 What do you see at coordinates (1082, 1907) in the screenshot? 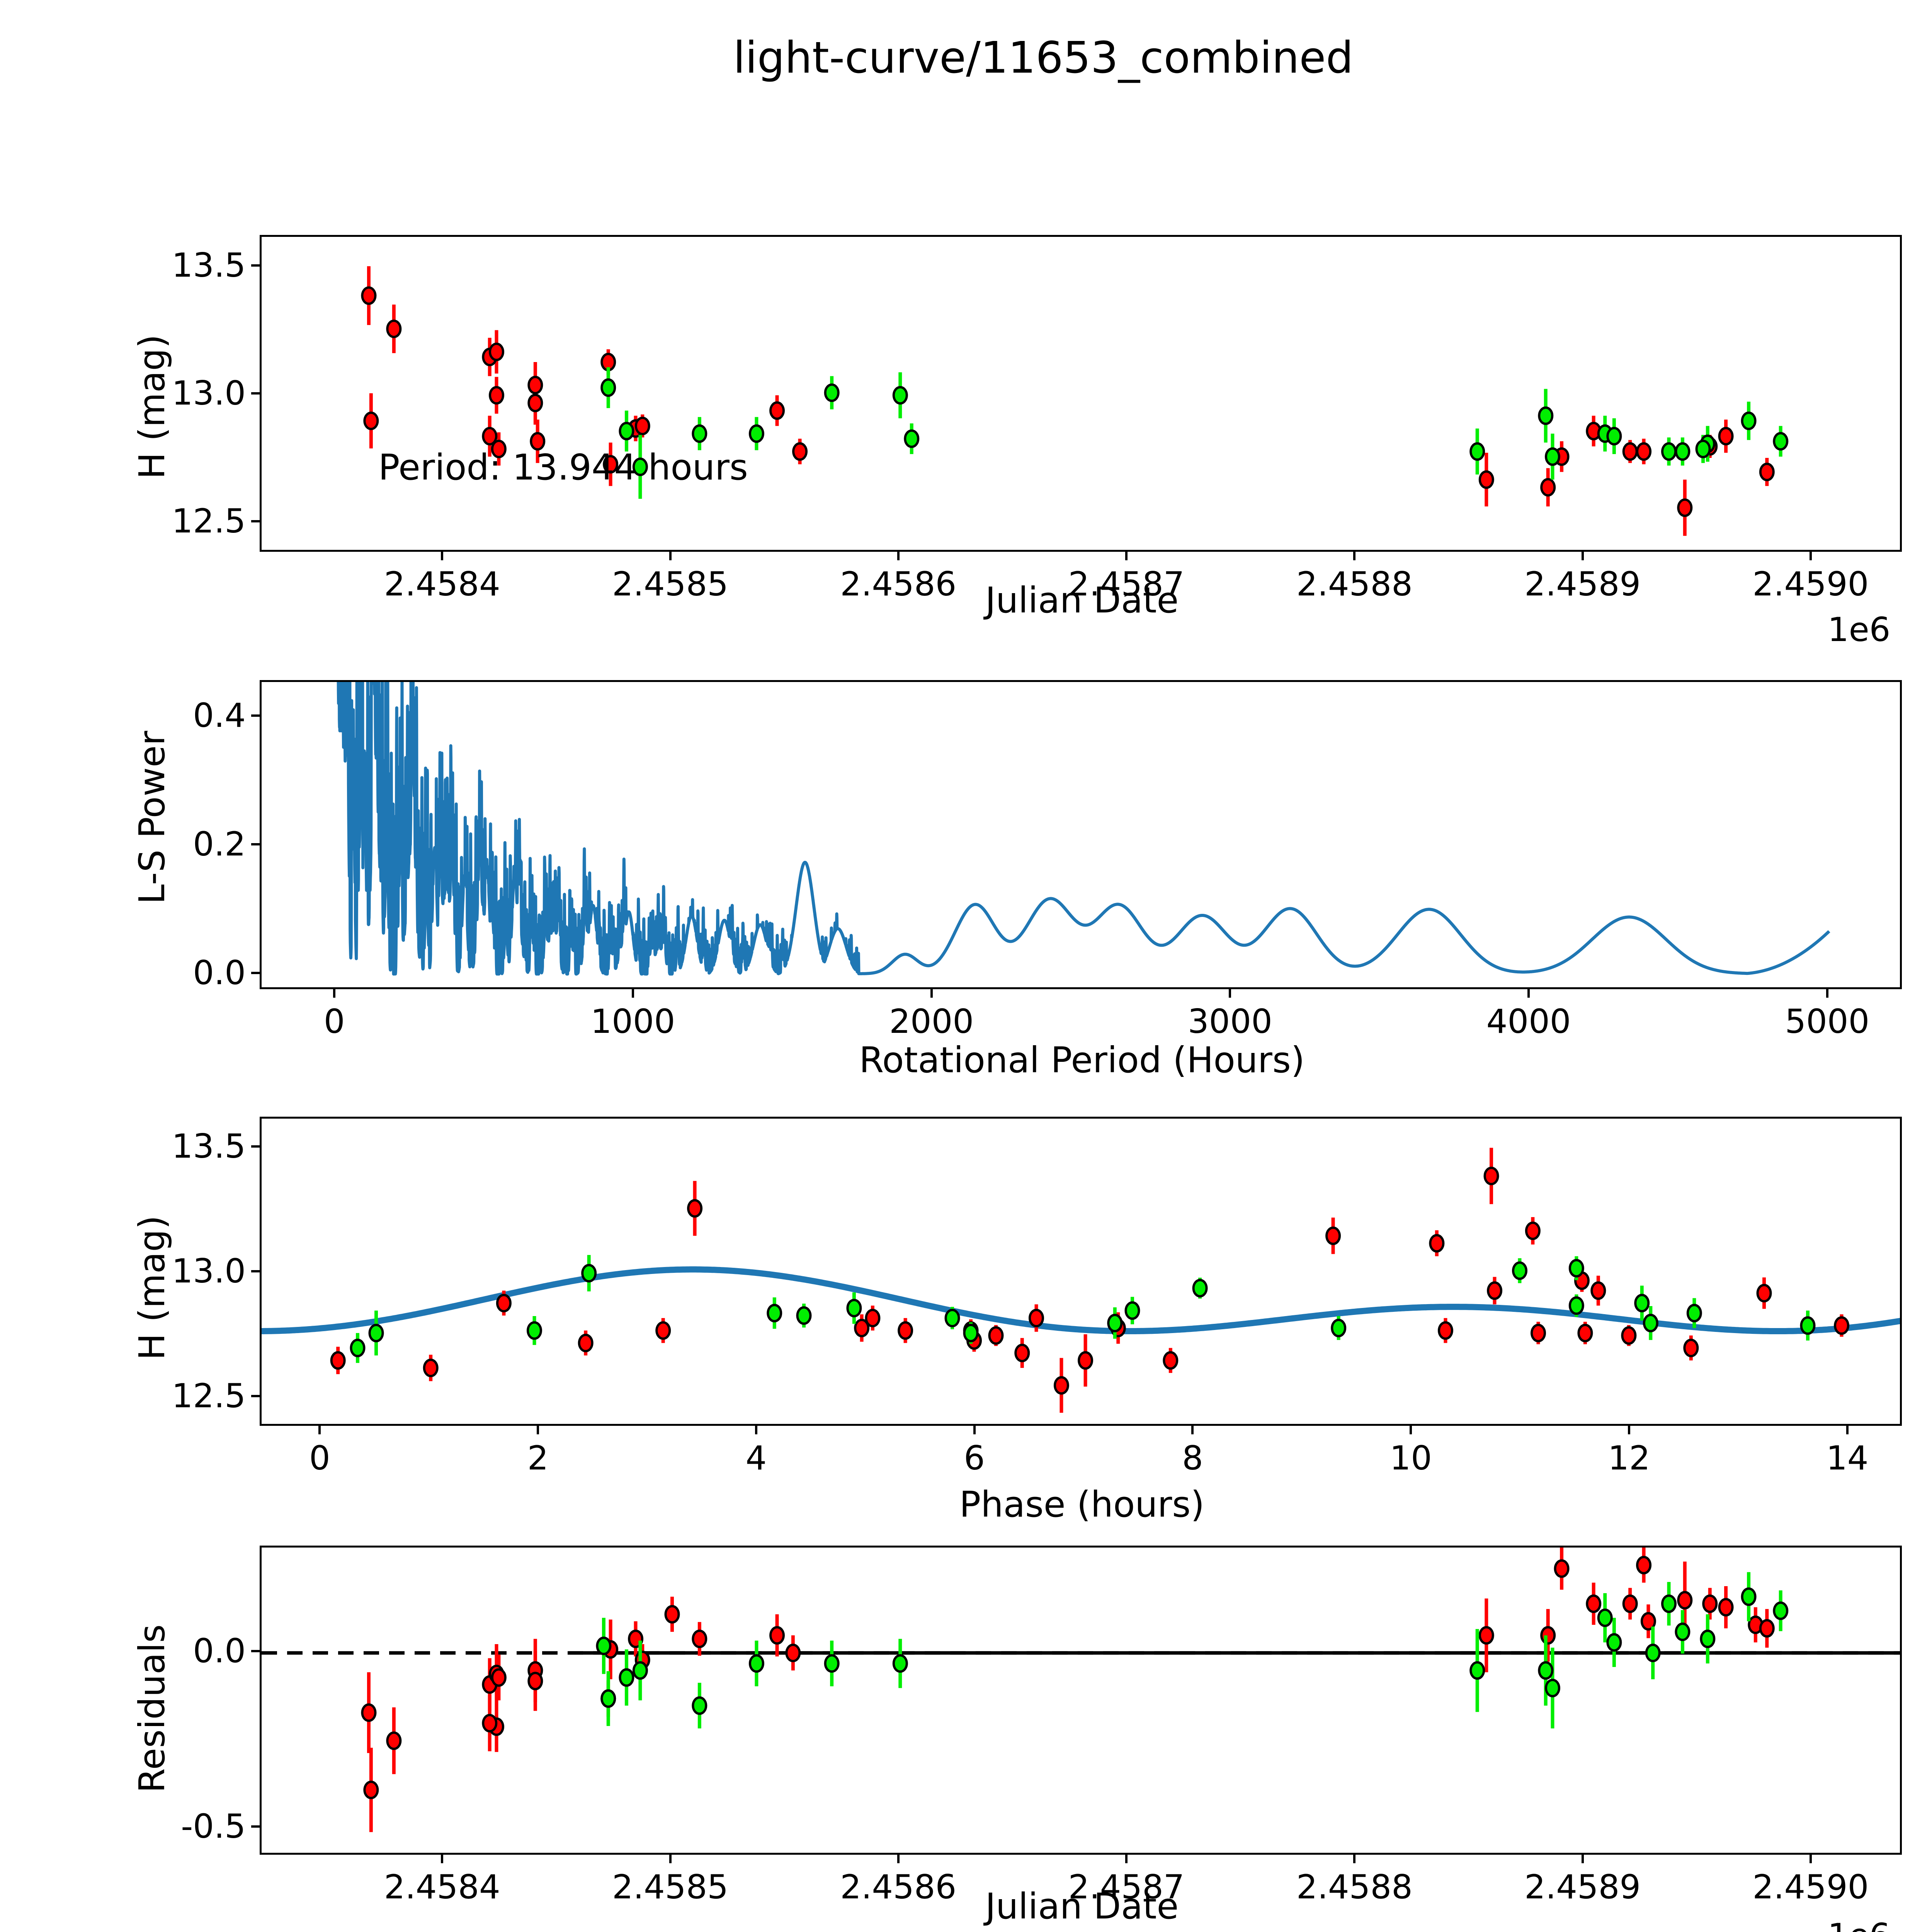
I see `panel-residuals-xlabel: Julian Date` at bounding box center [1082, 1907].